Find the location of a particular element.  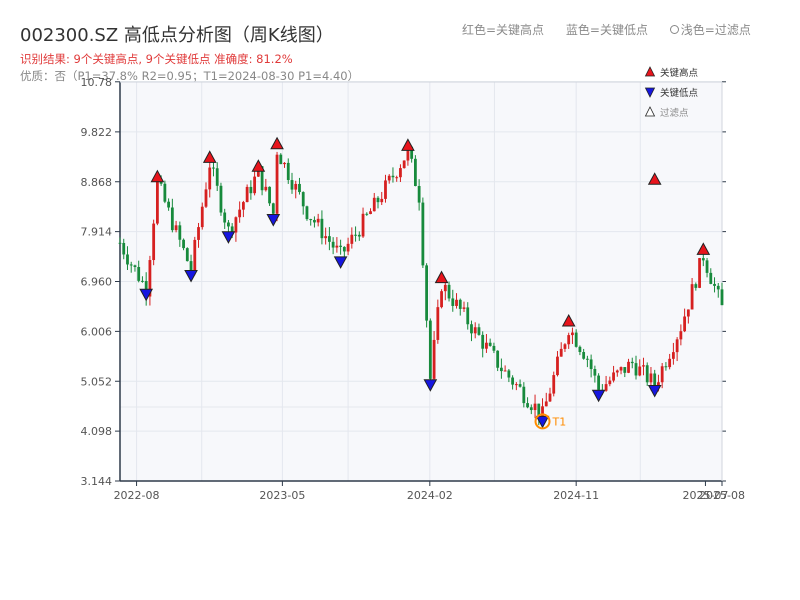

x-tick-label: 2024-11 is located at coordinates (576, 495).